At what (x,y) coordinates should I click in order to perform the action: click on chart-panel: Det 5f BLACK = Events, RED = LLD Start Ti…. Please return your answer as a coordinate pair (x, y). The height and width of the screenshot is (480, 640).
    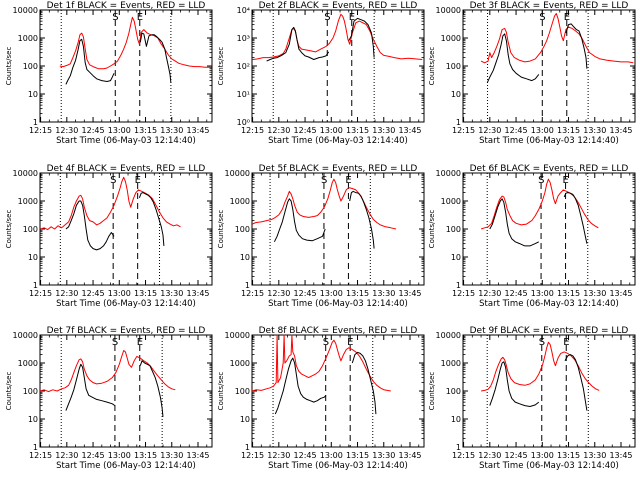
    Looking at the image, I should click on (321, 236).